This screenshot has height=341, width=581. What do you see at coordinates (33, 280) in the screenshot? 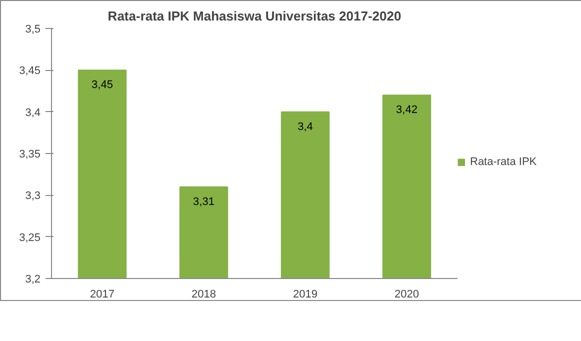
I see `y-tick-label: 3,2` at bounding box center [33, 280].